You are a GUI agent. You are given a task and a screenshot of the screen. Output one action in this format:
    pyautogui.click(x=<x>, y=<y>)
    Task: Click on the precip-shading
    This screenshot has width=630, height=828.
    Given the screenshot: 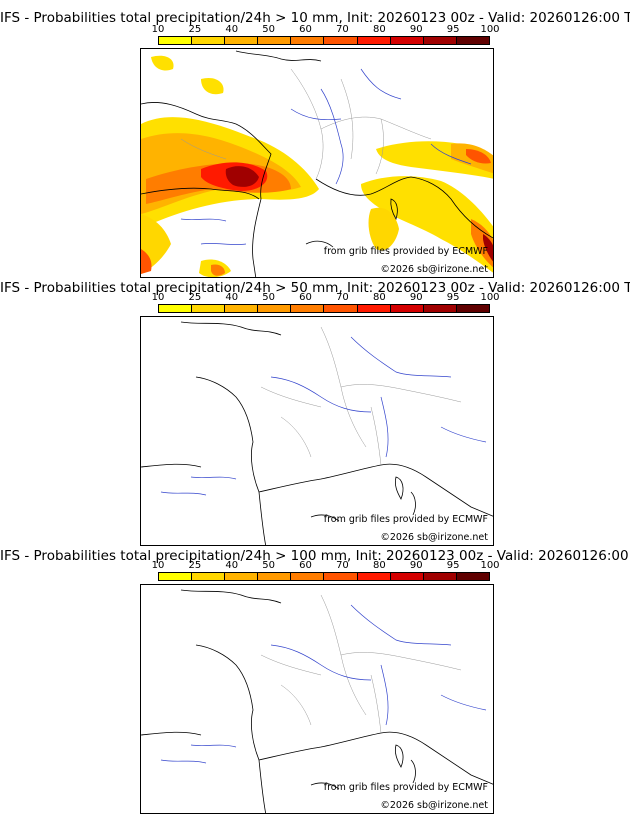 What is the action you would take?
    pyautogui.click(x=317, y=166)
    